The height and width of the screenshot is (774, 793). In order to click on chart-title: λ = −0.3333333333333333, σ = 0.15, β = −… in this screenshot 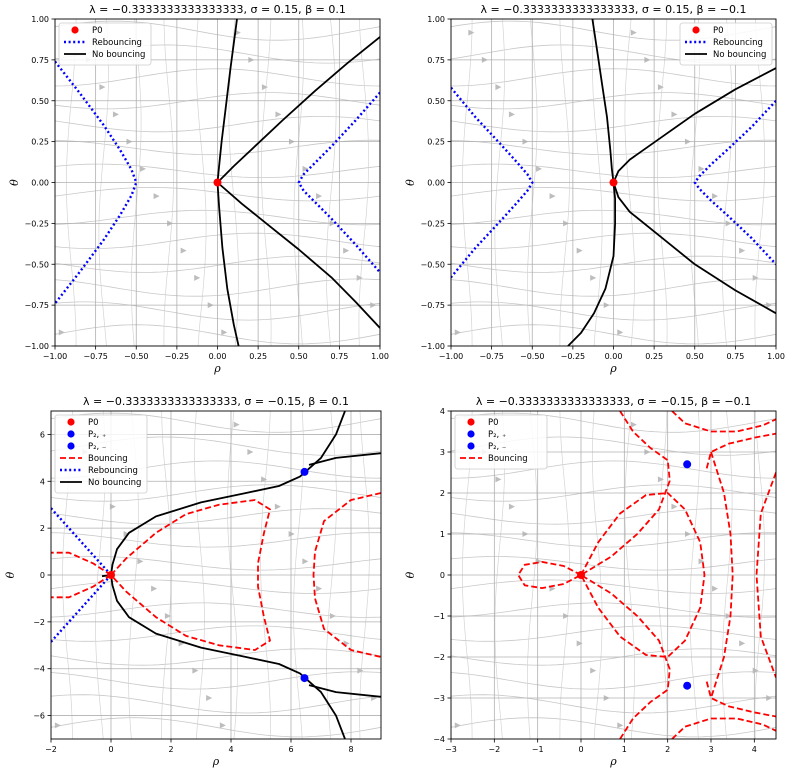, I will do `click(613, 9)`.